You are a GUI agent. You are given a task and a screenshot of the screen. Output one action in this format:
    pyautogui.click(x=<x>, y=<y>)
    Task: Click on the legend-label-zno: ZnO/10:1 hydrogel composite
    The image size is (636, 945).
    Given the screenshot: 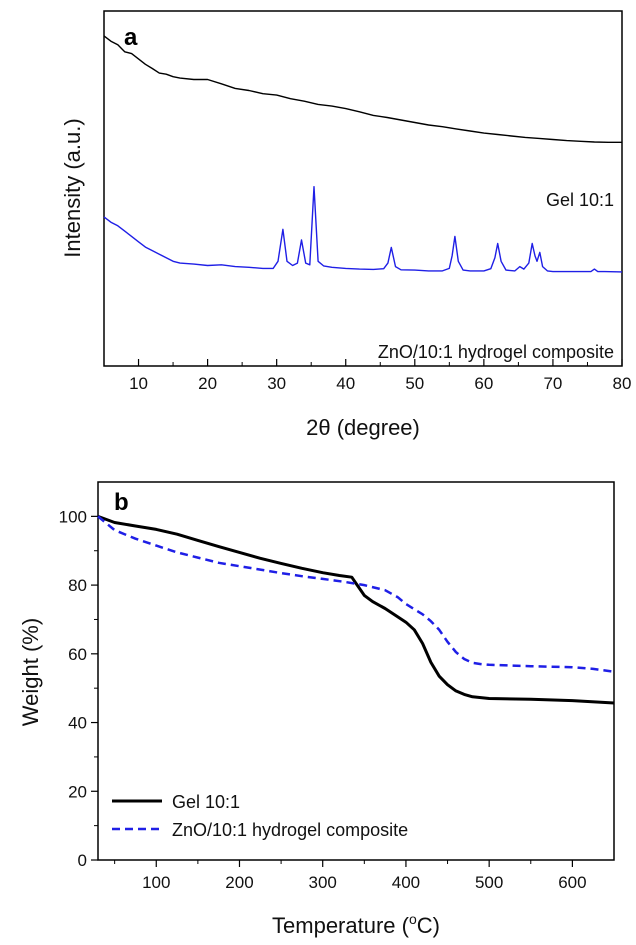 What is the action you would take?
    pyautogui.click(x=290, y=830)
    